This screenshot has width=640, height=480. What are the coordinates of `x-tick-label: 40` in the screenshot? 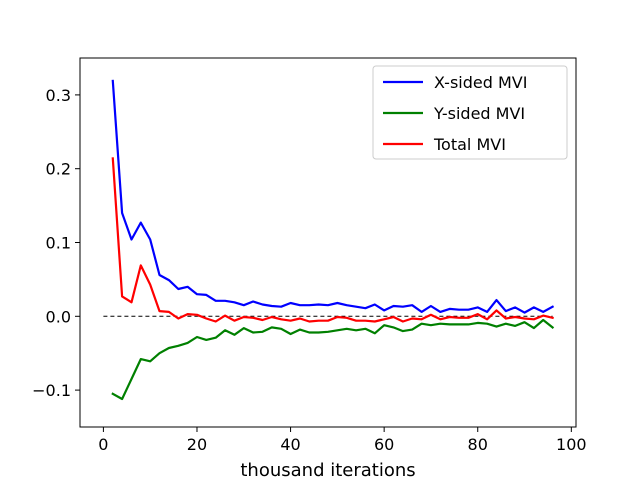 It's located at (290, 444).